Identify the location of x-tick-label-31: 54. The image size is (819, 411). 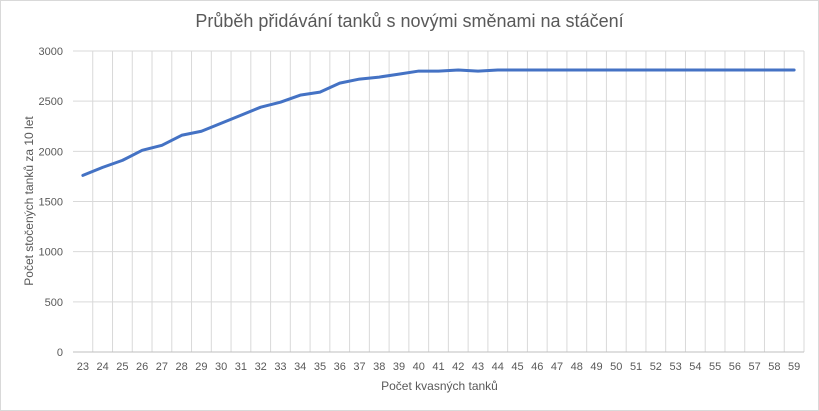
(695, 367).